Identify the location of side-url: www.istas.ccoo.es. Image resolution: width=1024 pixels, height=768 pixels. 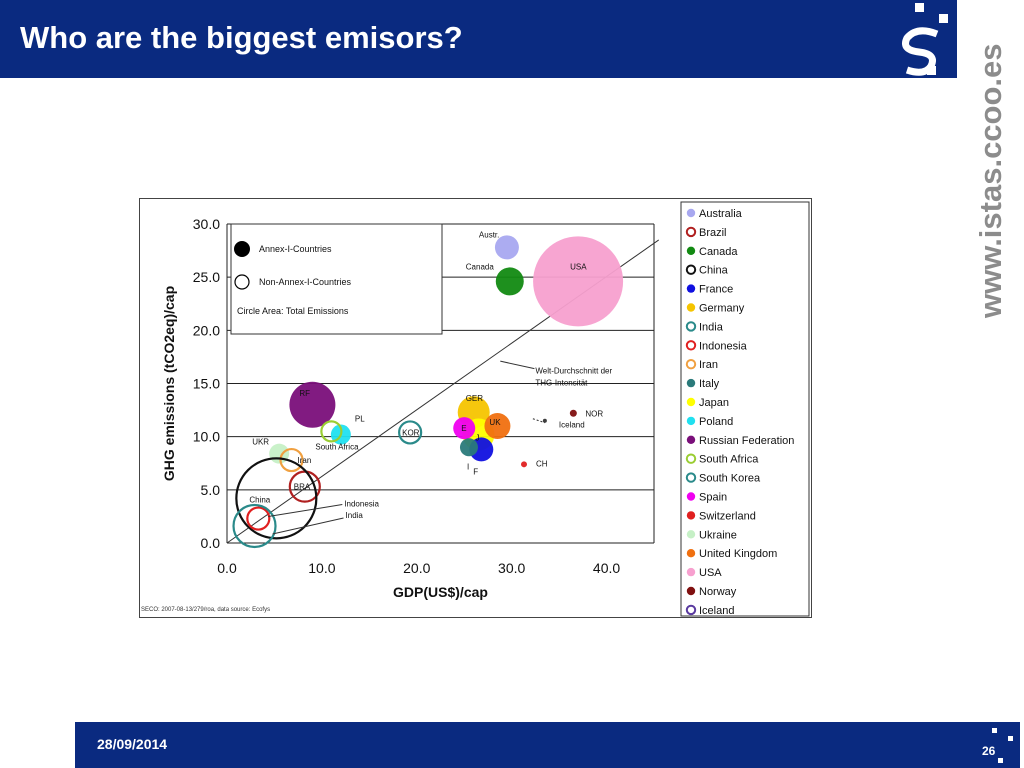
(990, 180).